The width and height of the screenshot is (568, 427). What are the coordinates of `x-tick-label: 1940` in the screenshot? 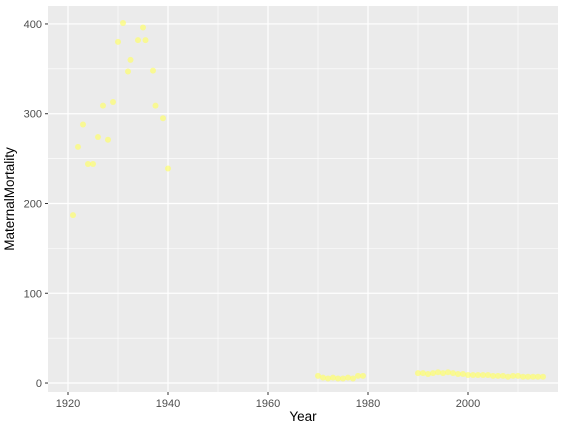 It's located at (168, 404).